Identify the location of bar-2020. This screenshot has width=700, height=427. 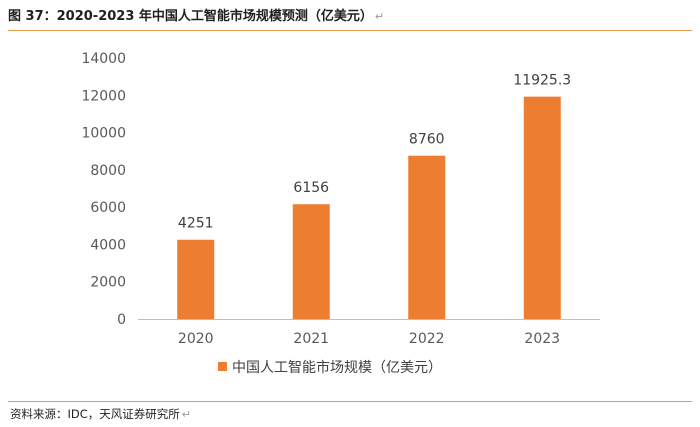
(196, 279).